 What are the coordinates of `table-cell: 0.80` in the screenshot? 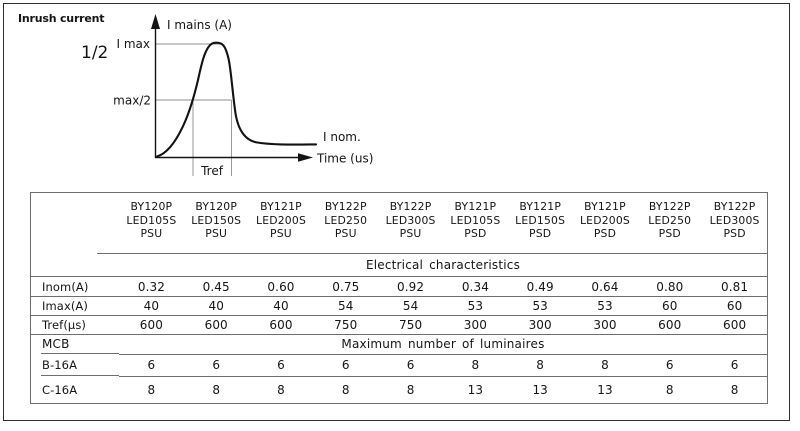 It's located at (670, 287).